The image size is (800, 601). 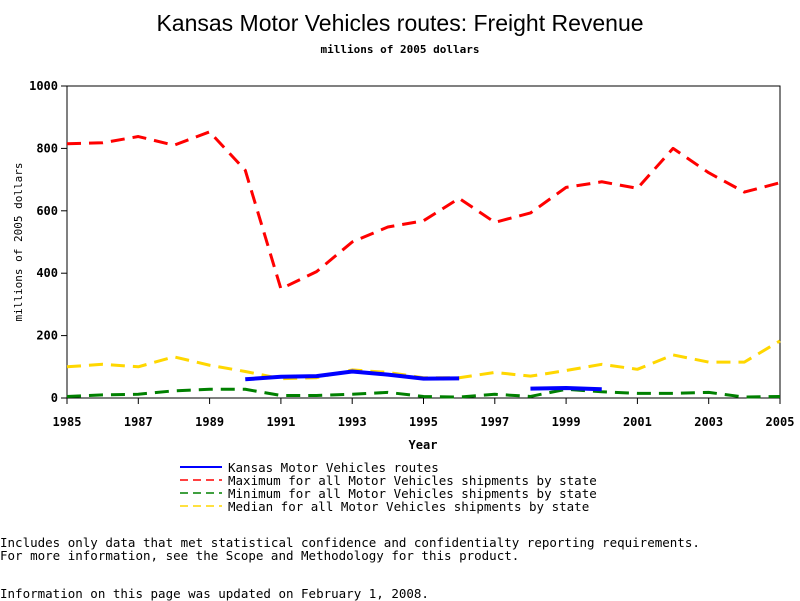 What do you see at coordinates (708, 422) in the screenshot?
I see `x-tick-label: 2003` at bounding box center [708, 422].